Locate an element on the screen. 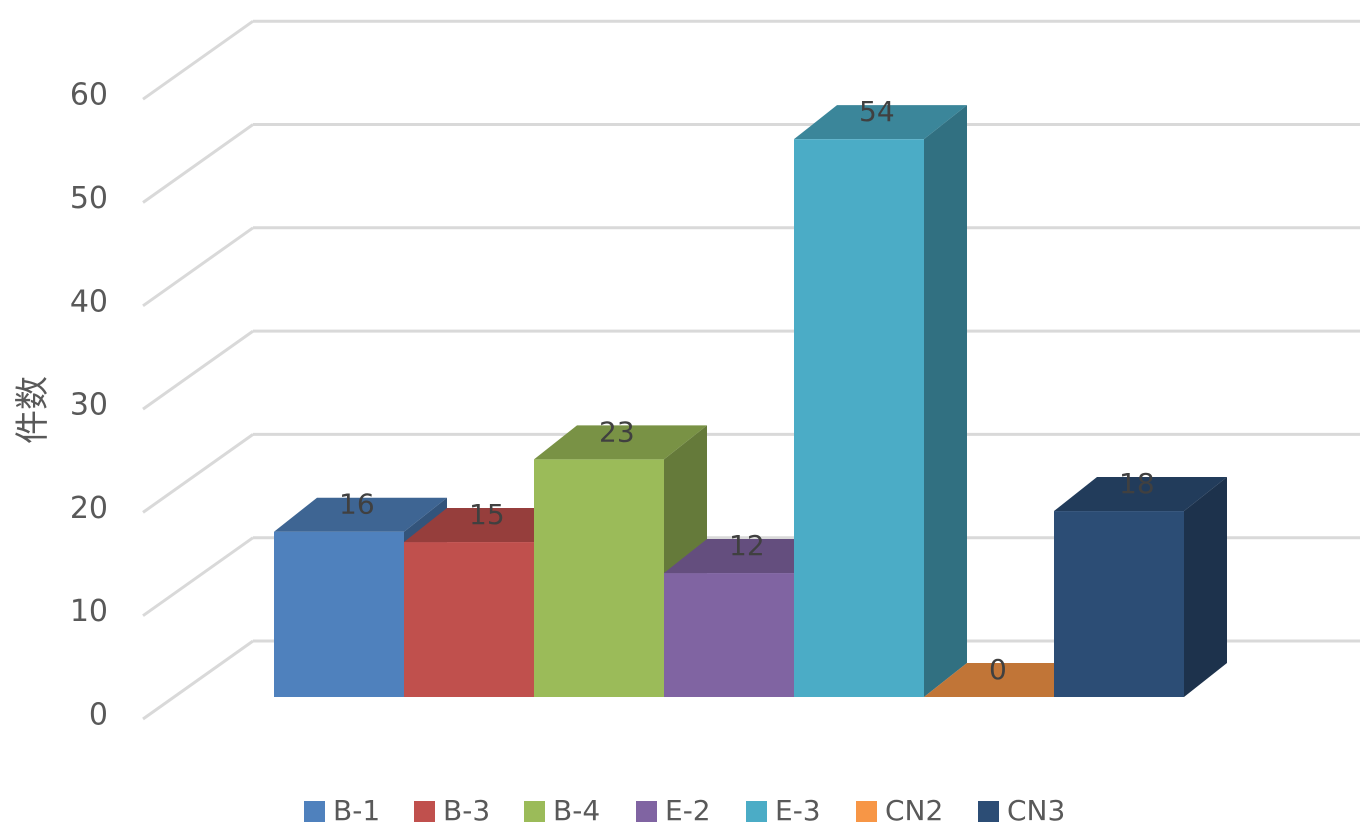 The image size is (1364, 832). legend-item-cn2: CN2 is located at coordinates (899, 810).